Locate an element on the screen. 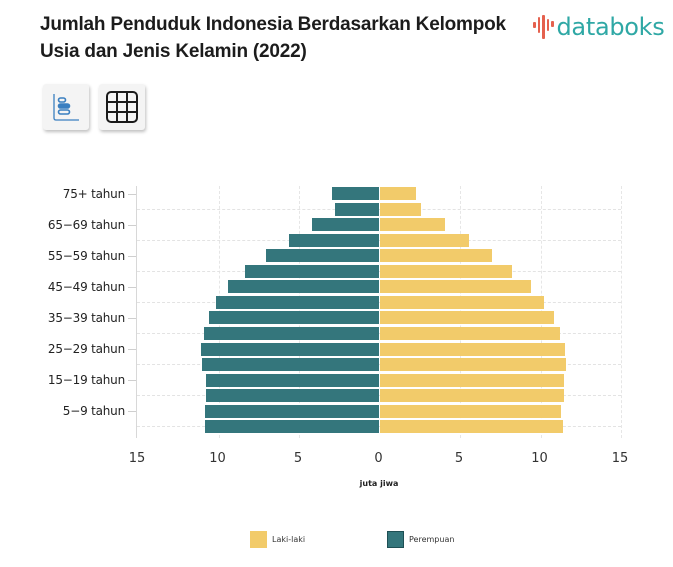  chart-view-button is located at coordinates (66, 107).